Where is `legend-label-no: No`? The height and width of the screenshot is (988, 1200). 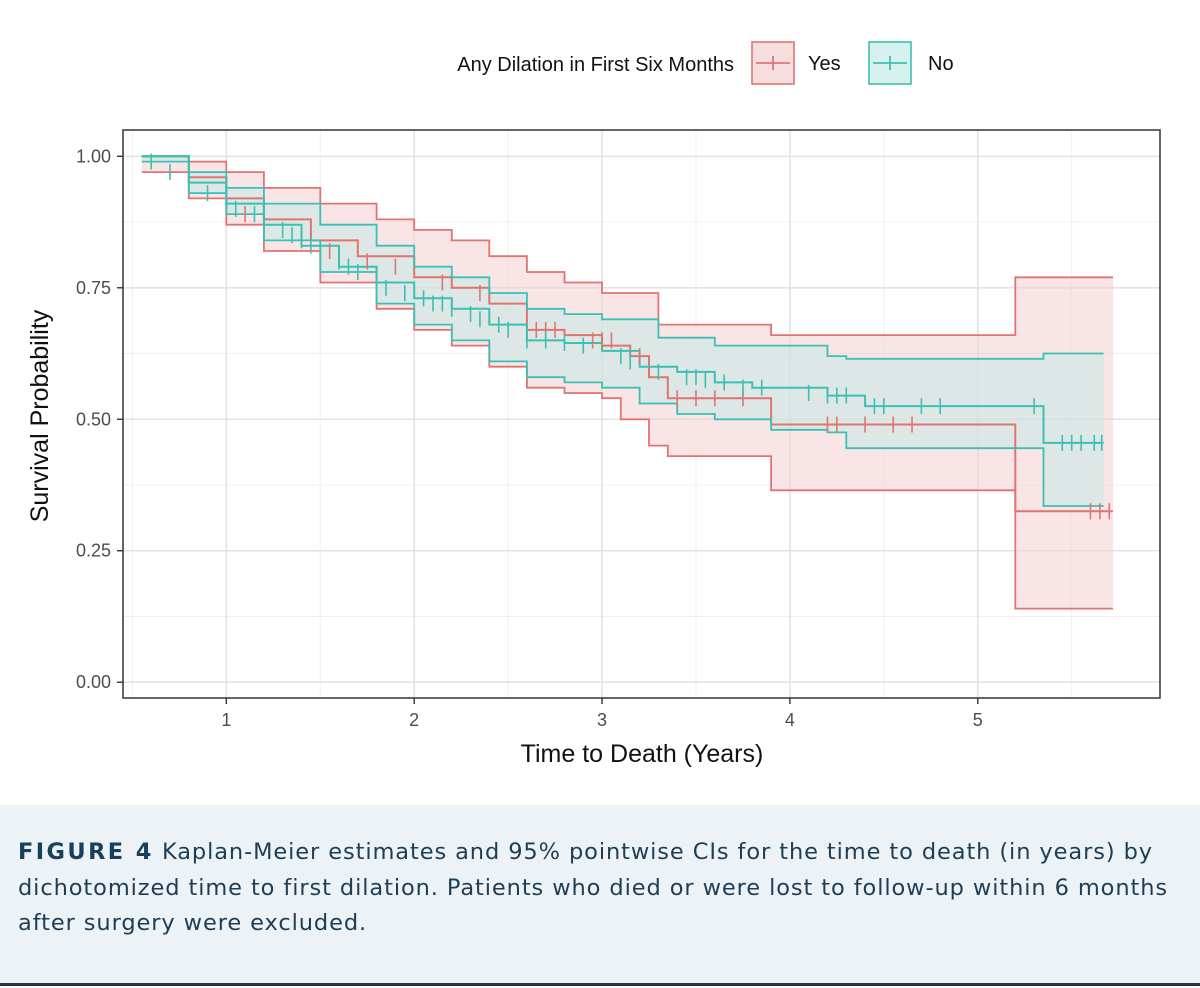
legend-label-no: No is located at coordinates (941, 64).